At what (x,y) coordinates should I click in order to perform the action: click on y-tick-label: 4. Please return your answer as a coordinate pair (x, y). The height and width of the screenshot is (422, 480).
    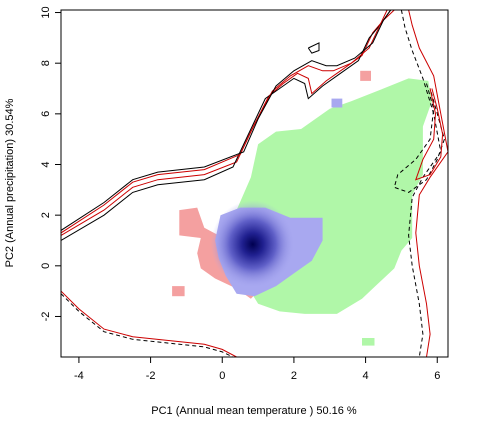
    Looking at the image, I should click on (46, 164).